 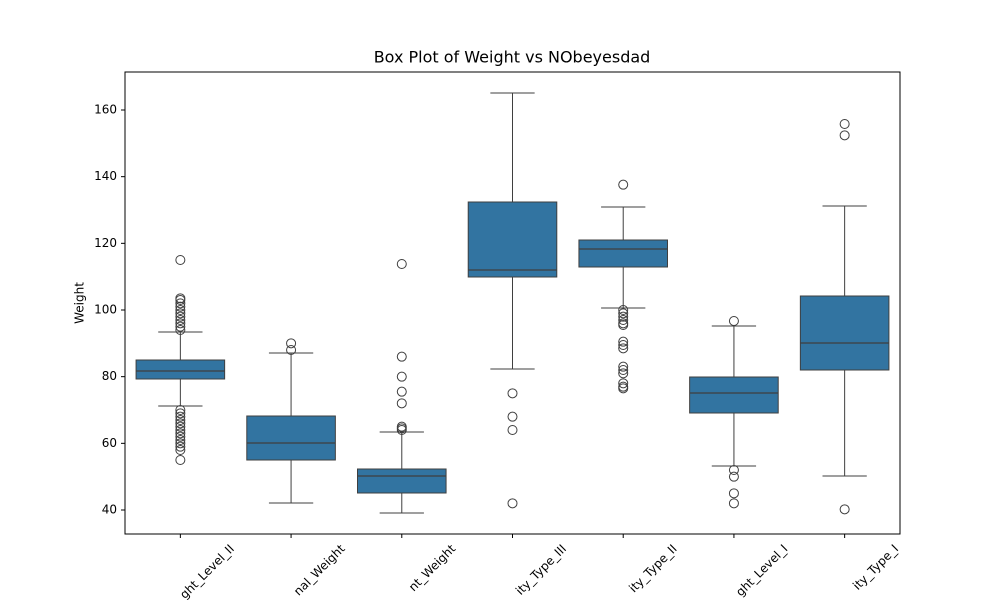 What do you see at coordinates (319, 569) in the screenshot?
I see `x-tick-label: nal_Weight` at bounding box center [319, 569].